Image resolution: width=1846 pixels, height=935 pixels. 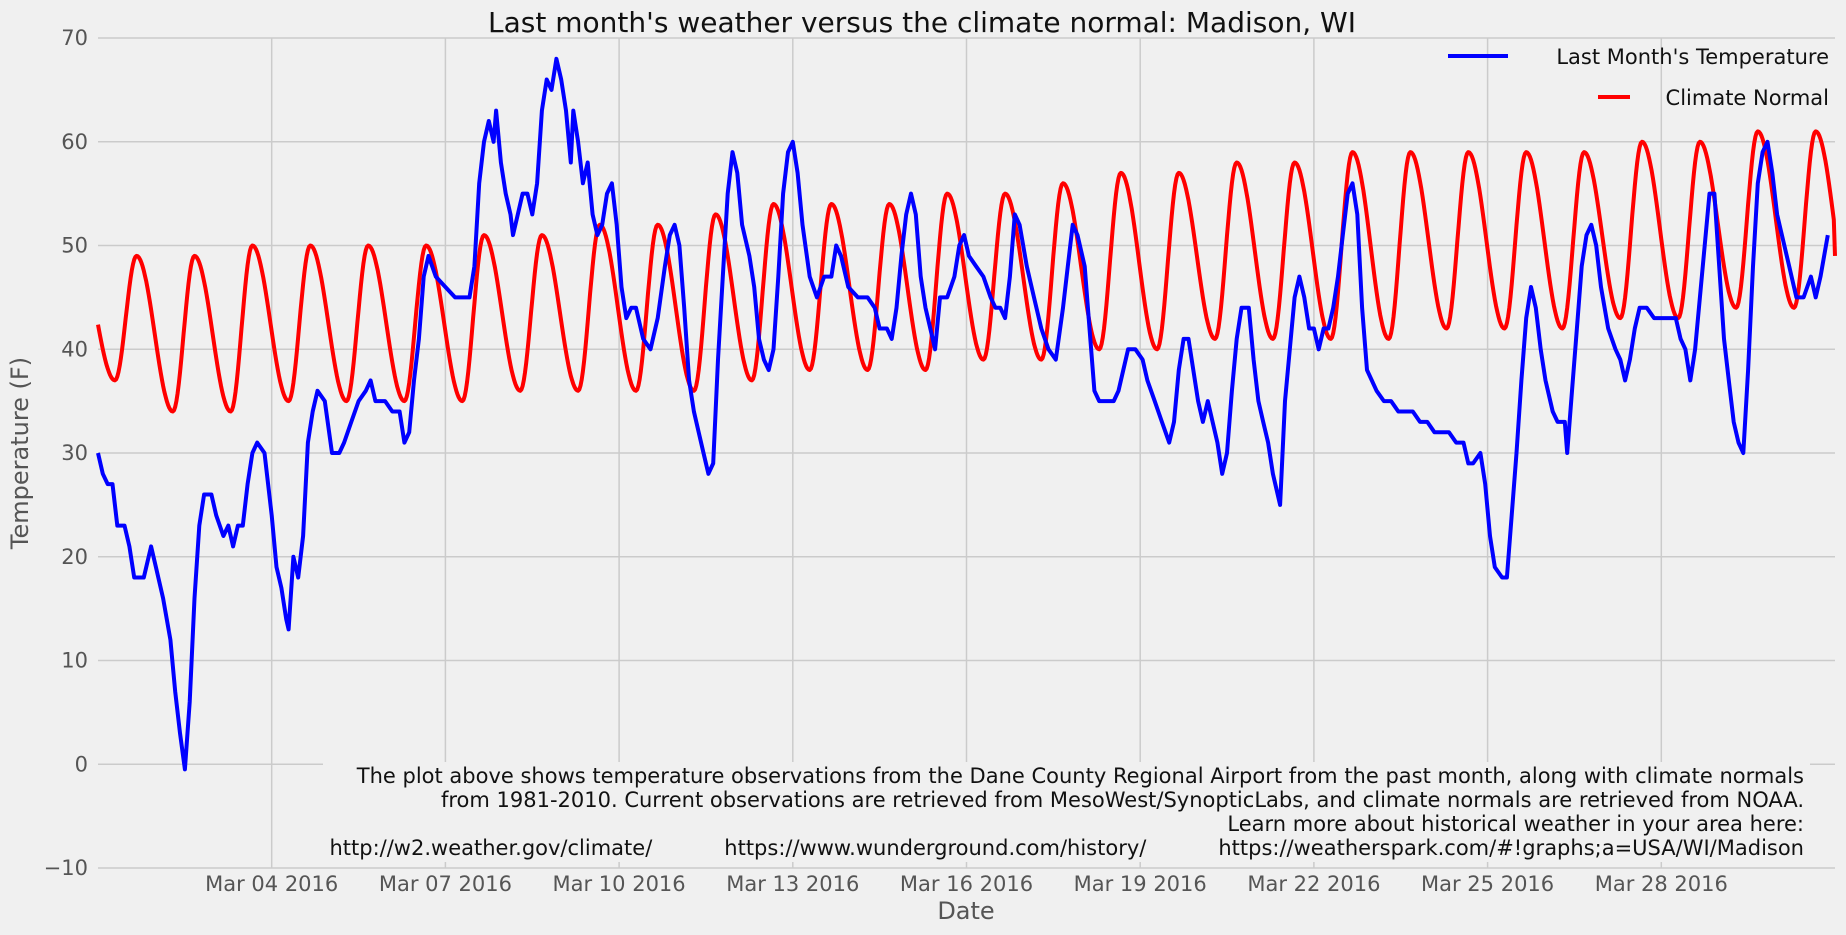 I want to click on y-tick-label: 30, so click(x=74, y=453).